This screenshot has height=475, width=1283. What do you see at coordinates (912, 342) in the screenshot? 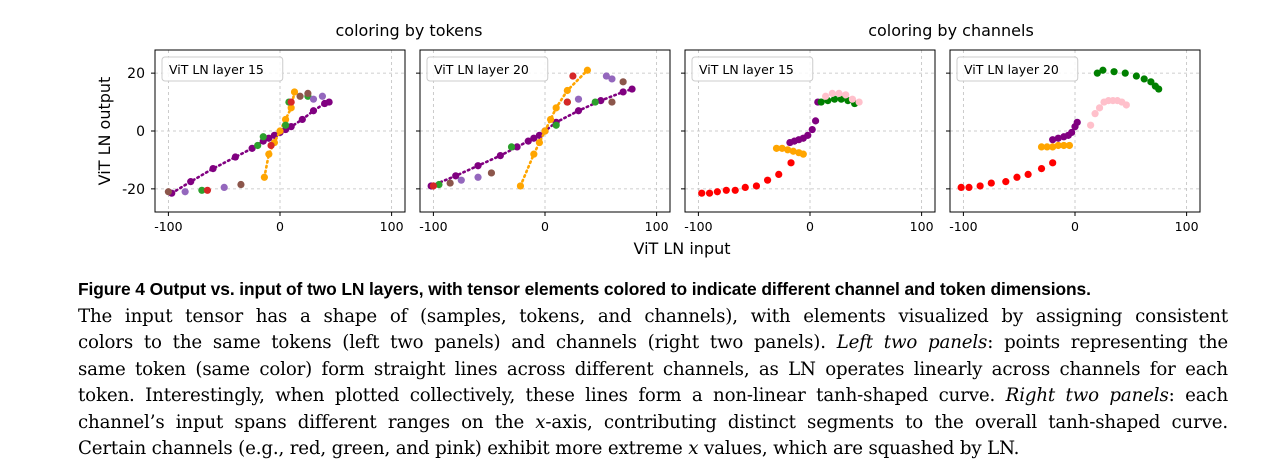
I see `caption-em-left: Left two panels` at bounding box center [912, 342].